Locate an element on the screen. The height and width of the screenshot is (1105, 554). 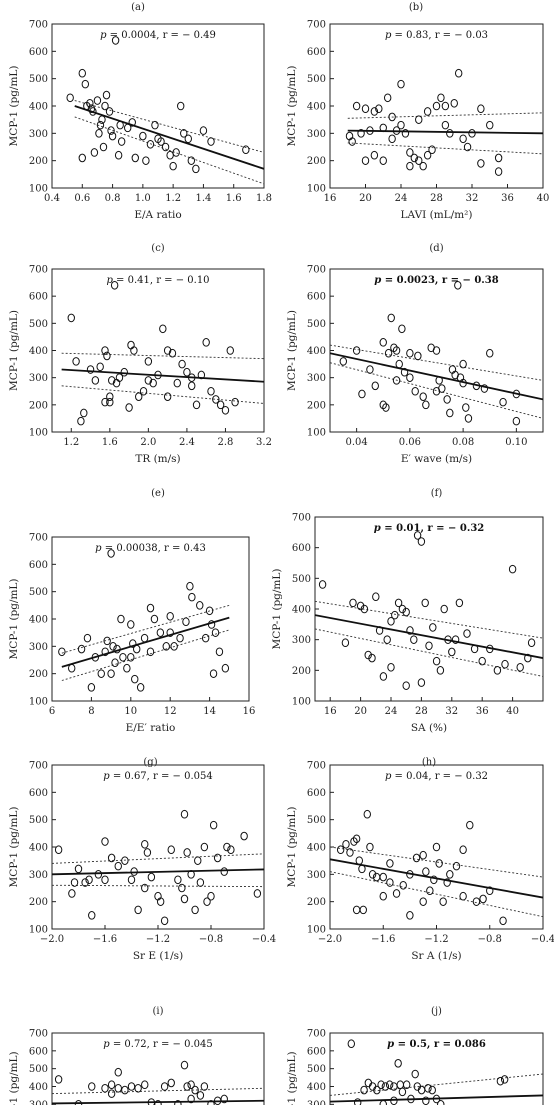
panel-label: (g) is located at coordinates (150, 762).